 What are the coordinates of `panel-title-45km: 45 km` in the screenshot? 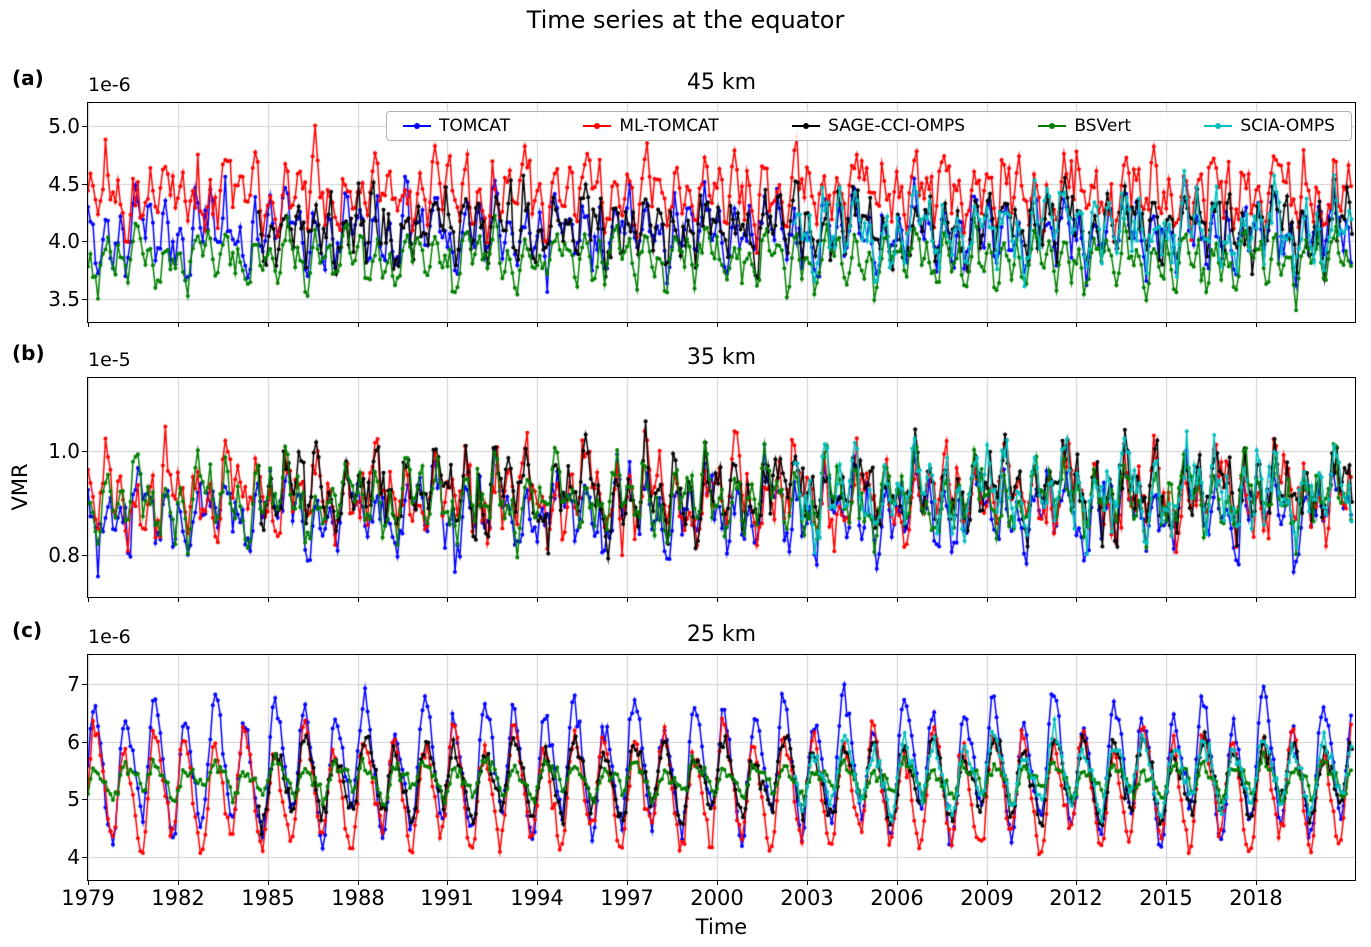 It's located at (721, 82).